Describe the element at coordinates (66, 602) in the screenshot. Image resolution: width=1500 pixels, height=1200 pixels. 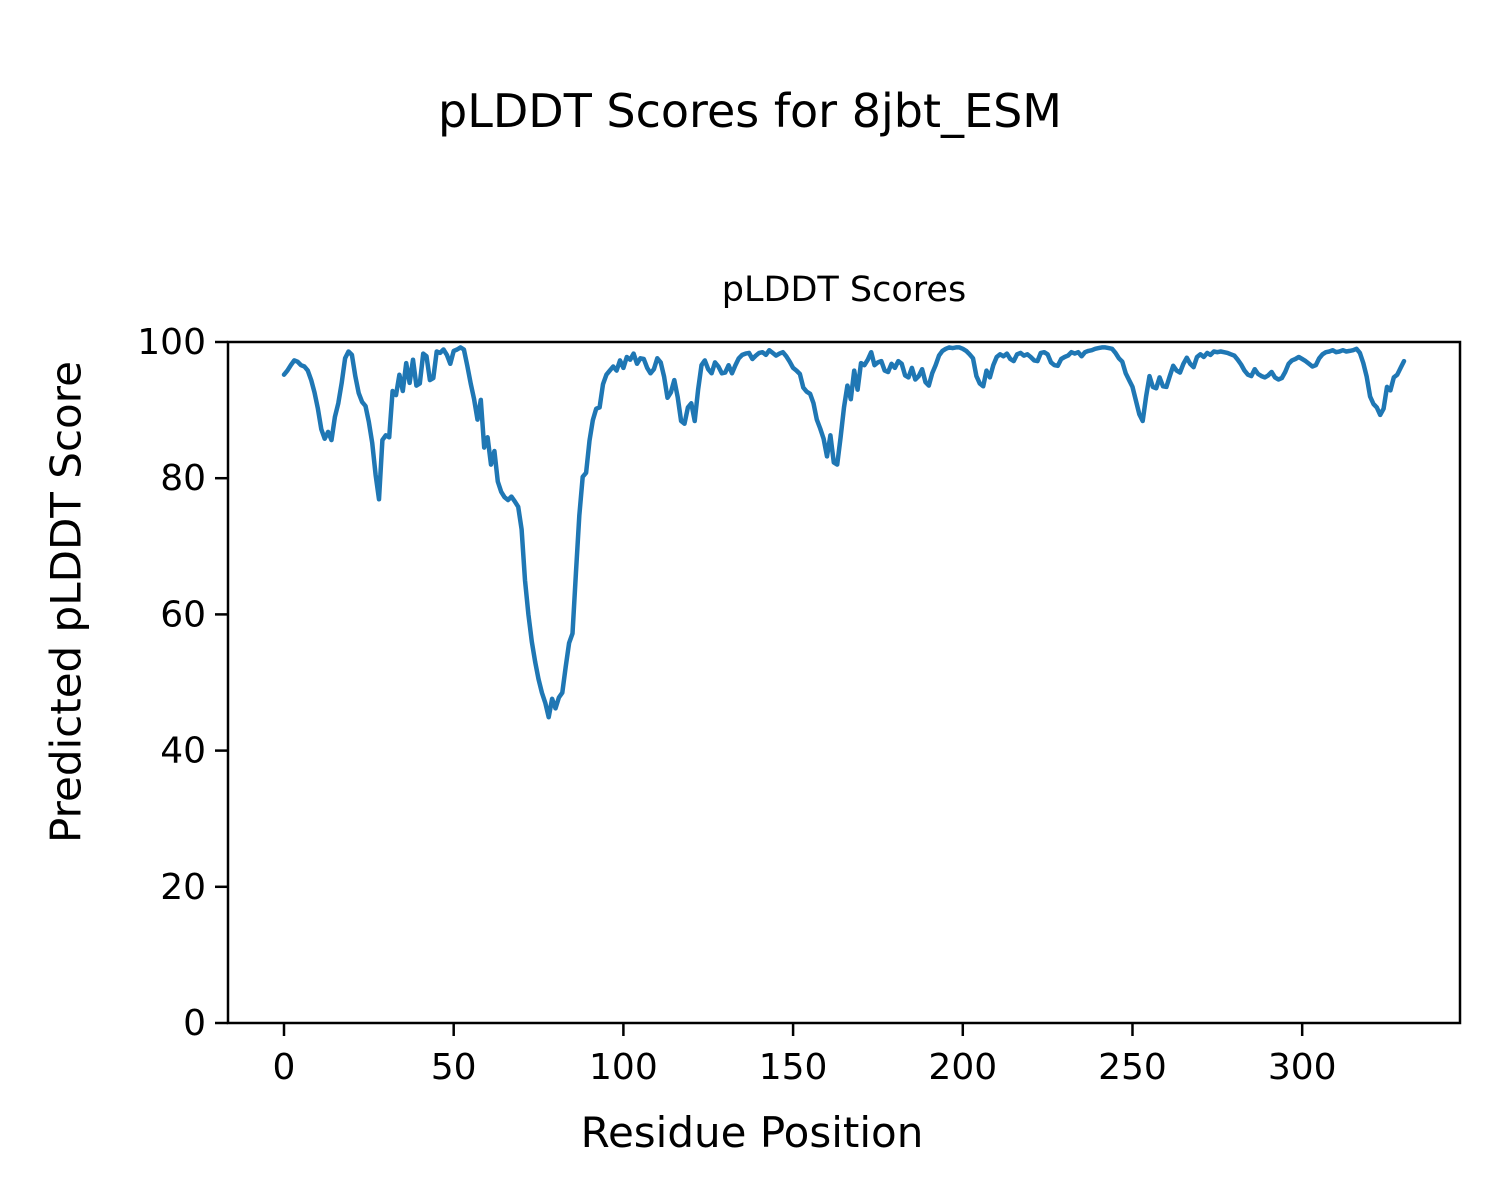
I see `y-axis-label: Predicted pLDDT Score` at that location.